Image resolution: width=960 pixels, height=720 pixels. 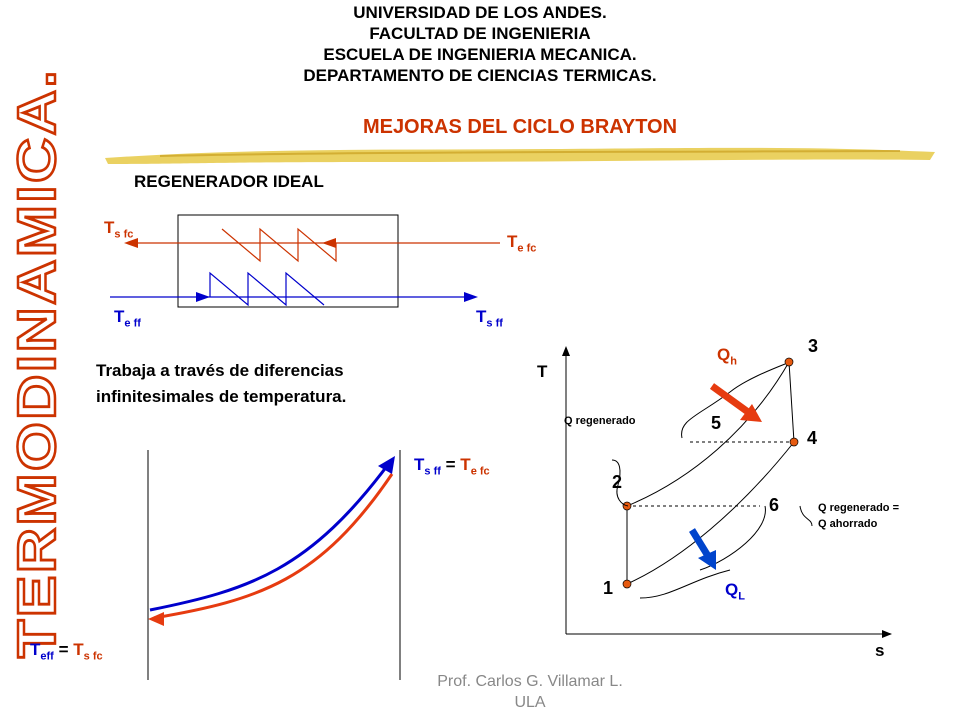 What do you see at coordinates (273, 546) in the screenshot?
I see `hot-stream-temperature-curve` at bounding box center [273, 546].